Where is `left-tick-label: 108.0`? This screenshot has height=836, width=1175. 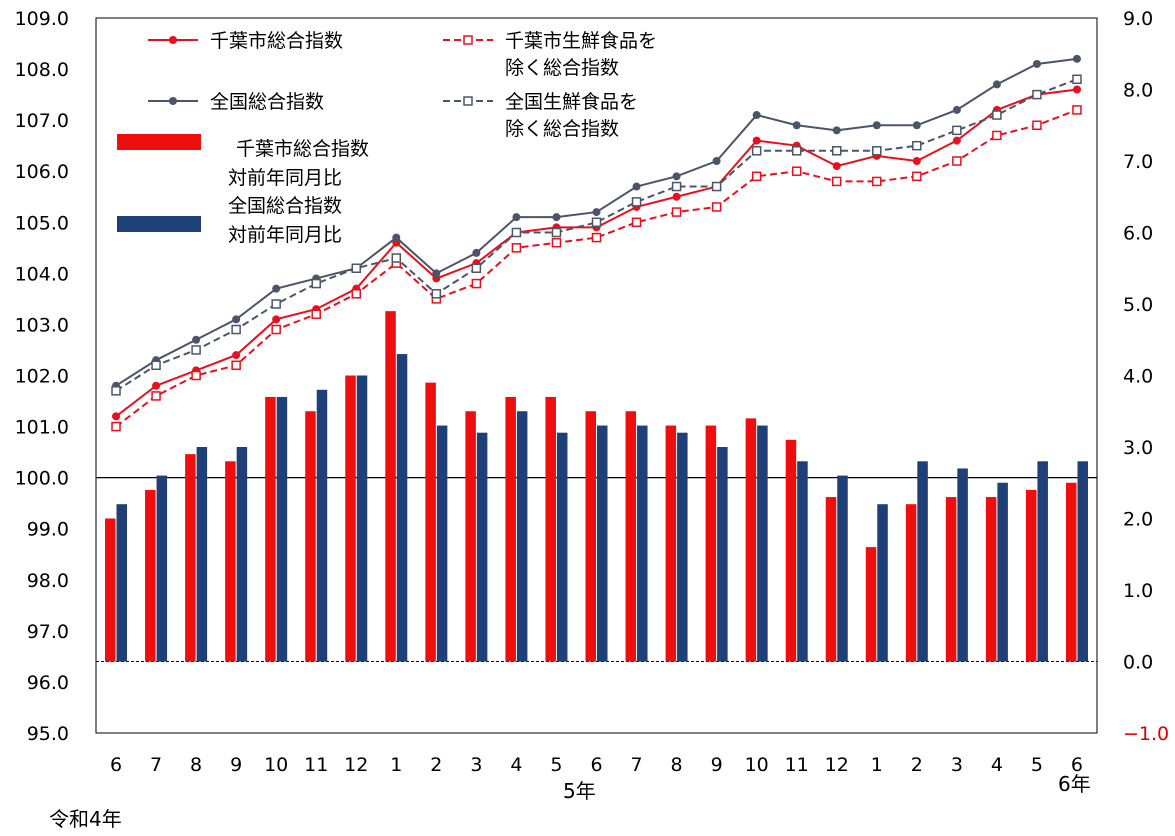
left-tick-label: 108.0 is located at coordinates (42, 70).